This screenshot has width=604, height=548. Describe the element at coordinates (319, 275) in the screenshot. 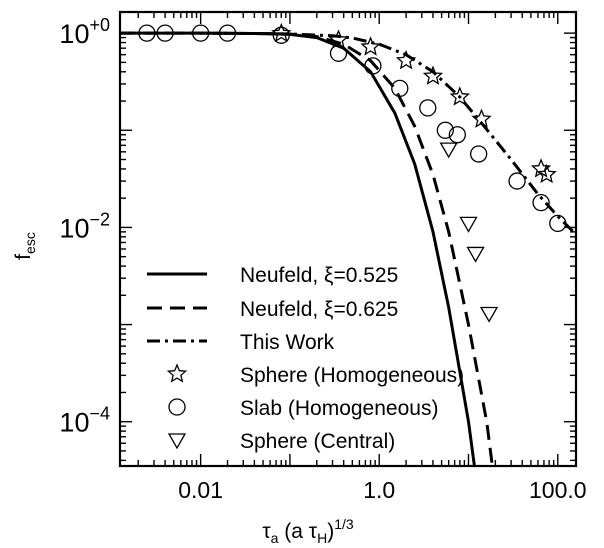

I see `legend-label: Neufeld, ξ=0.525` at that location.